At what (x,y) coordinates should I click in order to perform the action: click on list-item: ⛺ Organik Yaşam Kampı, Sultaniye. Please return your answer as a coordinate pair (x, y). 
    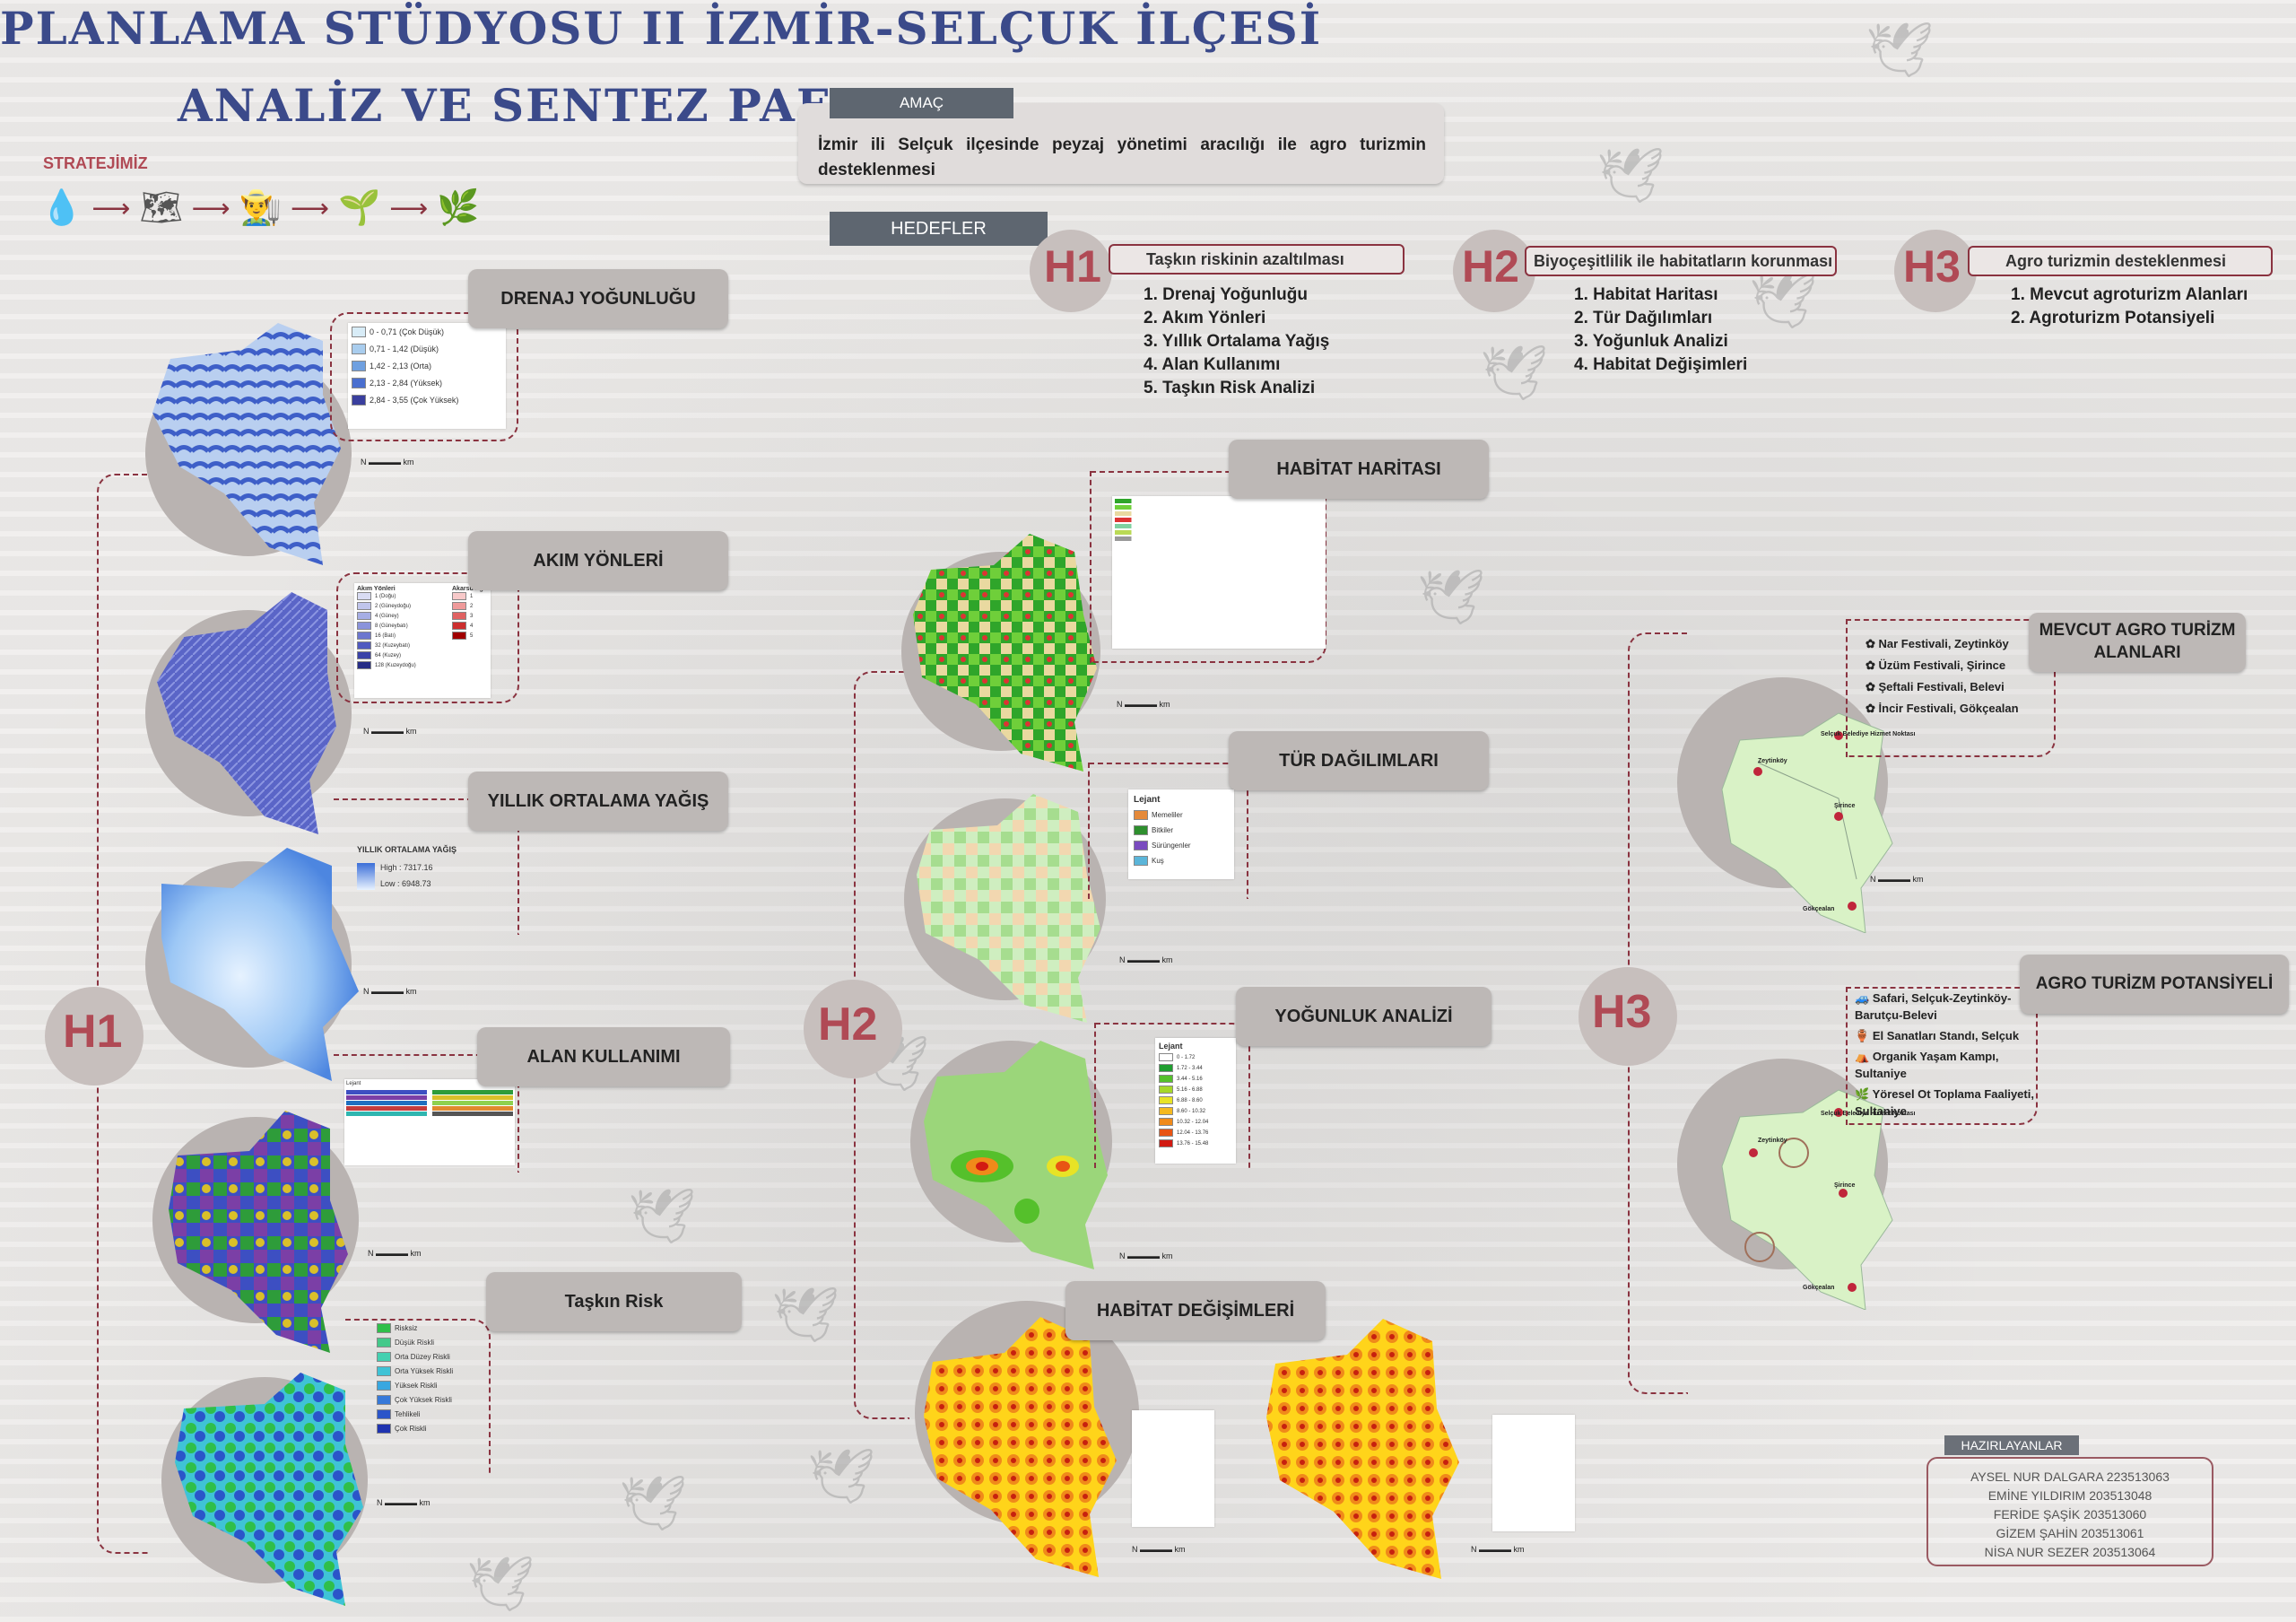
    Looking at the image, I should click on (1927, 1065).